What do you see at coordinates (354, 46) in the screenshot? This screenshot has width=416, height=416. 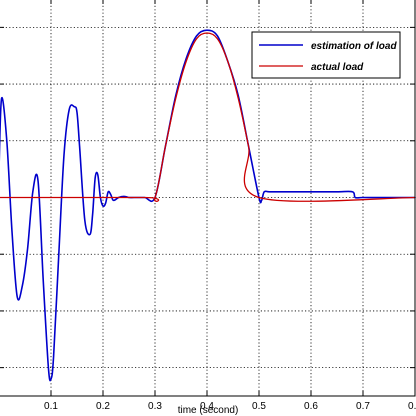 I see `legend-label-estimation: estimation of load` at bounding box center [354, 46].